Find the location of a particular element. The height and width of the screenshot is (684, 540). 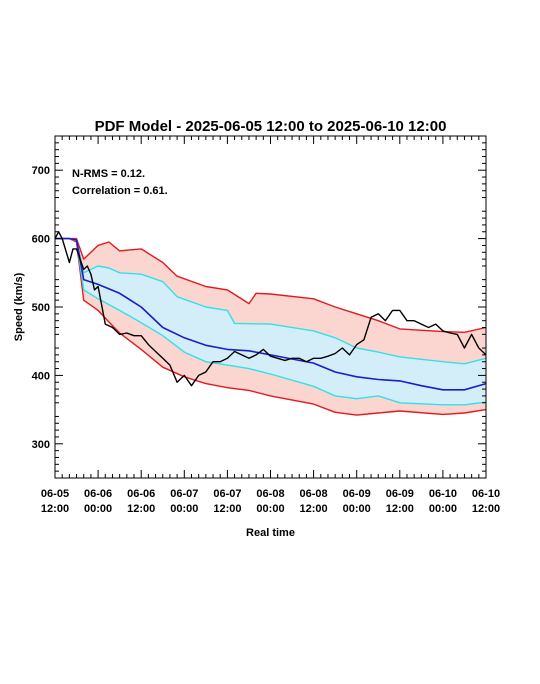

y-tick-label: 500 is located at coordinates (41, 308).